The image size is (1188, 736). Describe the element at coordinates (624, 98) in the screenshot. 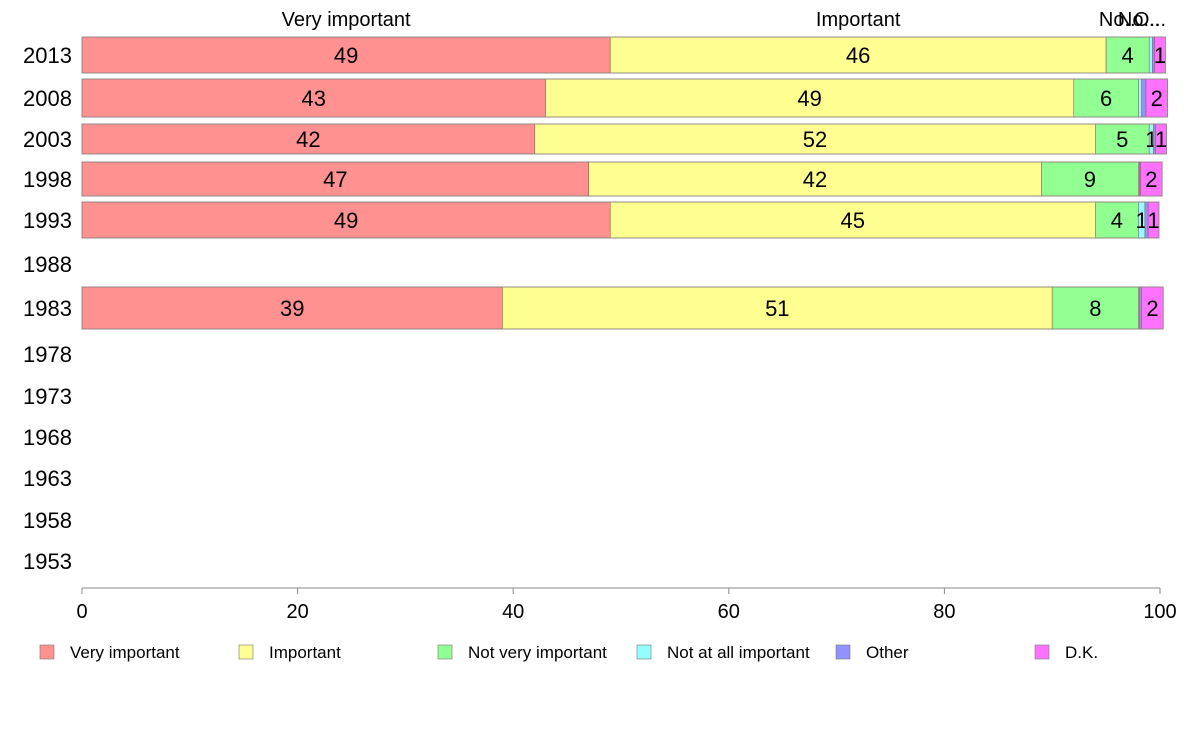

I see `bar-outline-2008` at that location.